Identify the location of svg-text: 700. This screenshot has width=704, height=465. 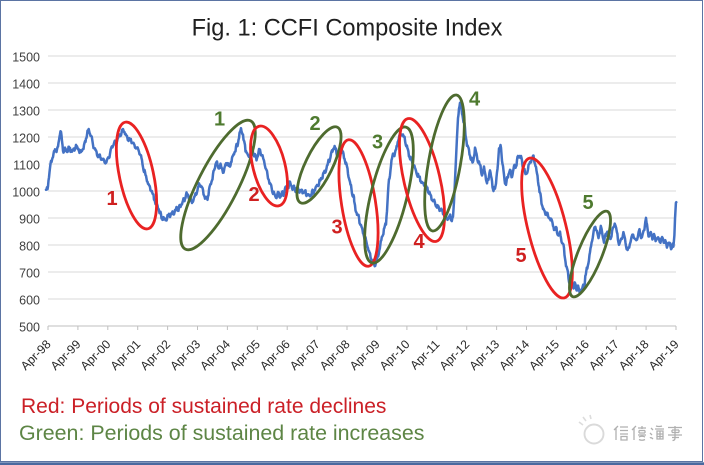
(29, 273).